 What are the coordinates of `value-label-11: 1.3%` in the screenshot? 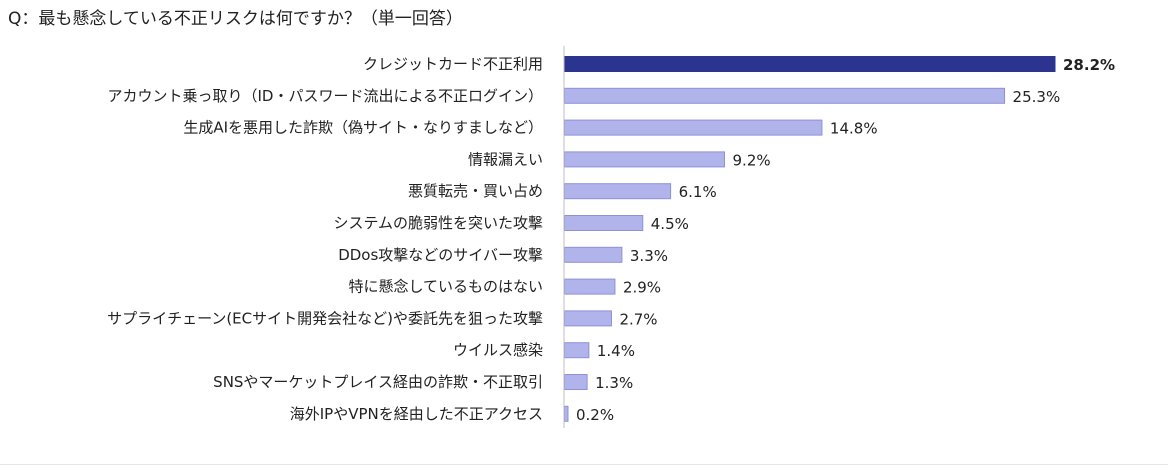 It's located at (614, 383).